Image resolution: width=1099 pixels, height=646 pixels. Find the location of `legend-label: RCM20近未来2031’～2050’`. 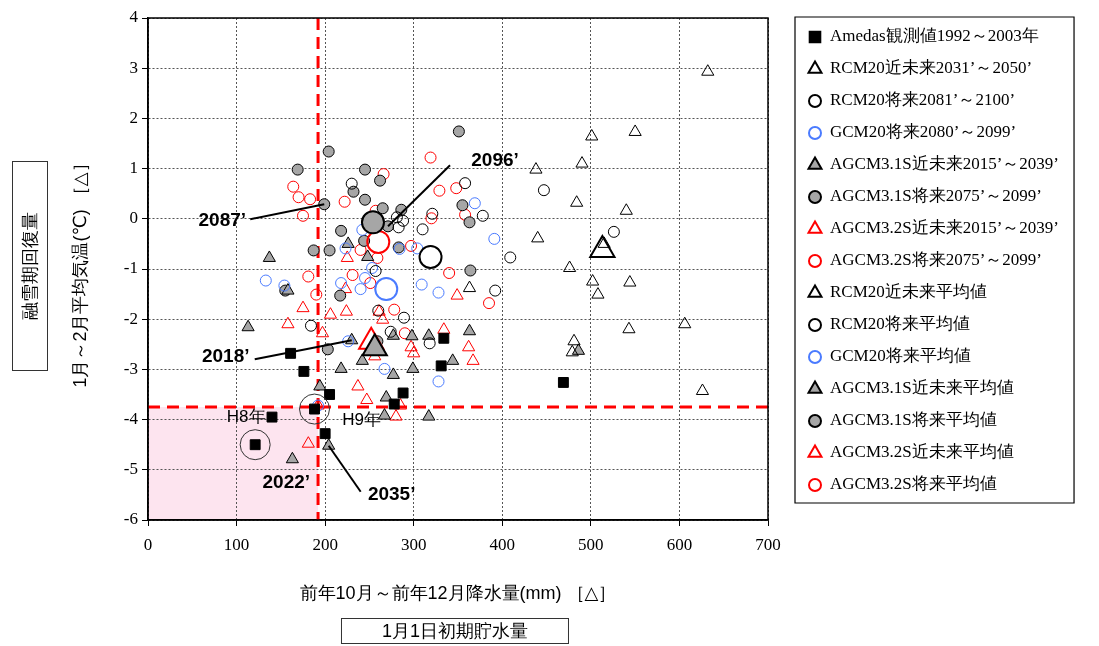

legend-label: RCM20近未来2031’～2050’ is located at coordinates (931, 68).